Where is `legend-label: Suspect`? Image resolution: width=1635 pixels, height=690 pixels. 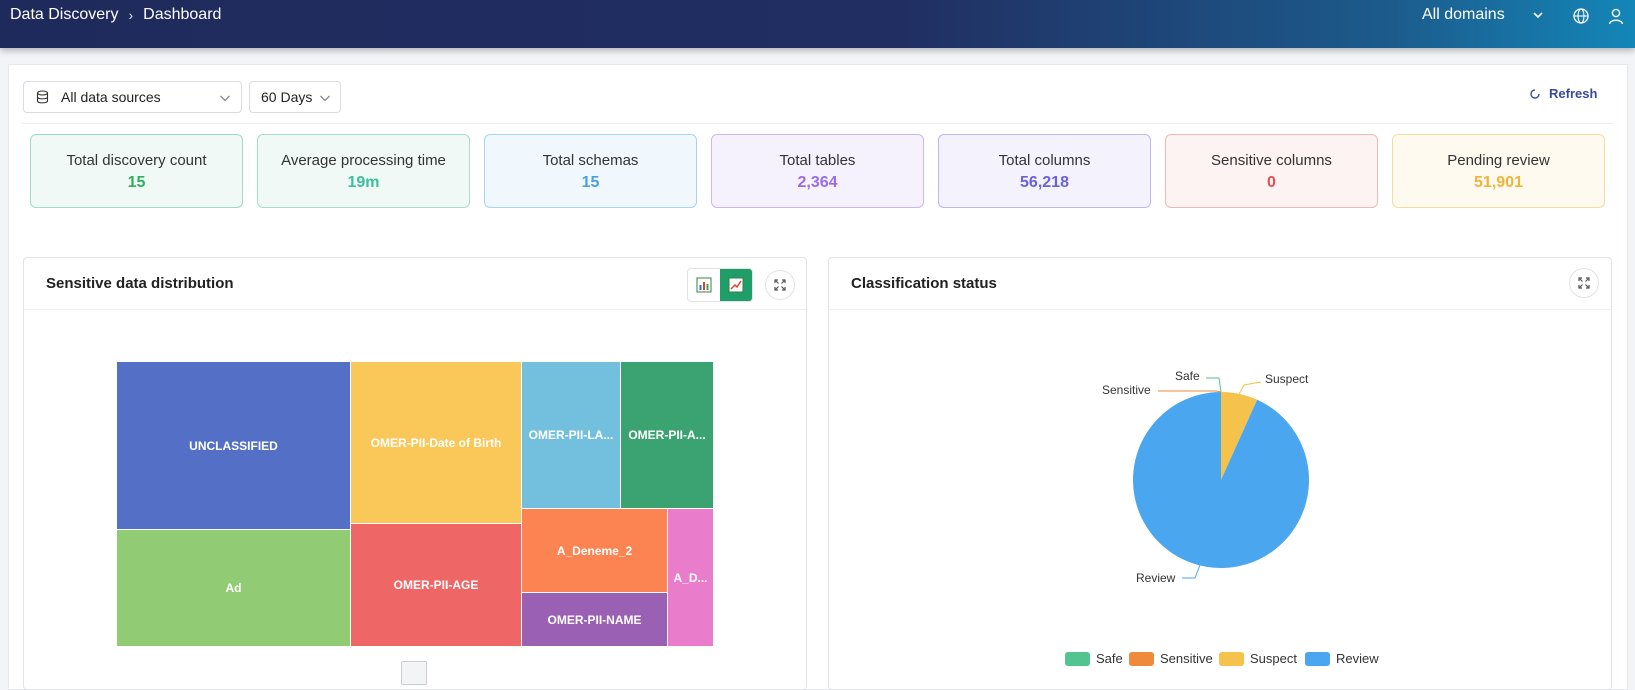 legend-label: Suspect is located at coordinates (1273, 658).